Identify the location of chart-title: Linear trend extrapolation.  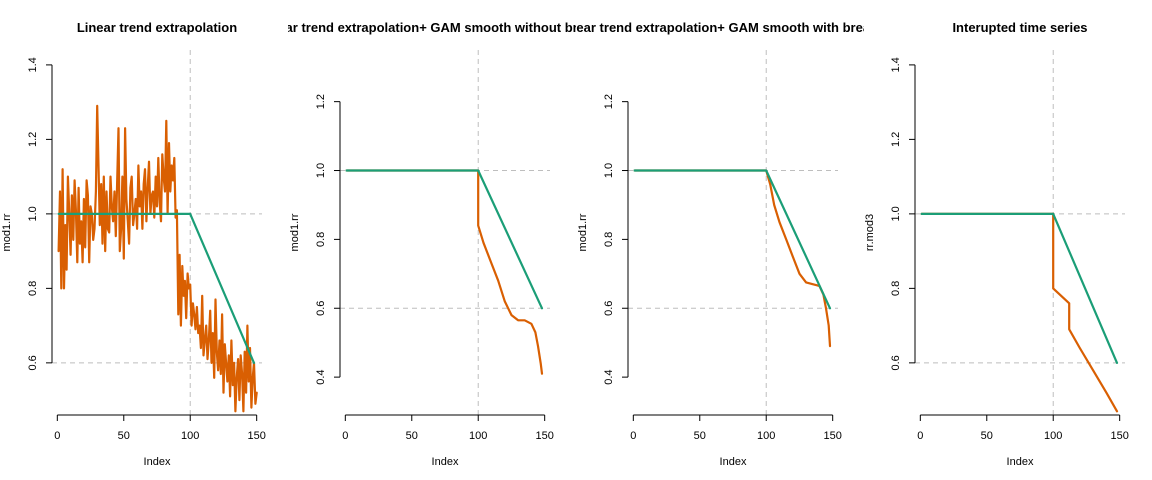
(157, 27).